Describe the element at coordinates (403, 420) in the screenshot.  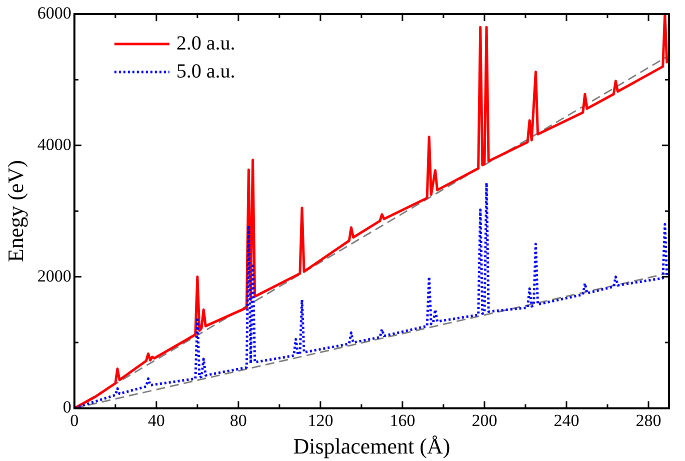
I see `x-tick-label: 160` at that location.